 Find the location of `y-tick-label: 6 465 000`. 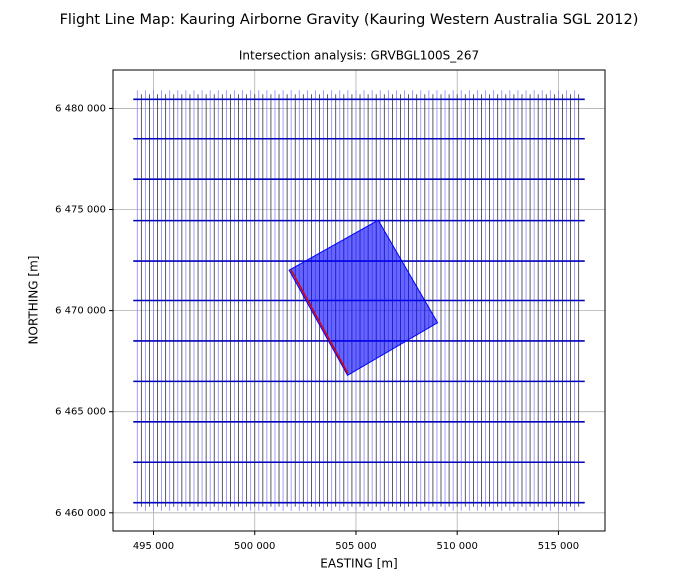

y-tick-label: 6 465 000 is located at coordinates (80, 412).